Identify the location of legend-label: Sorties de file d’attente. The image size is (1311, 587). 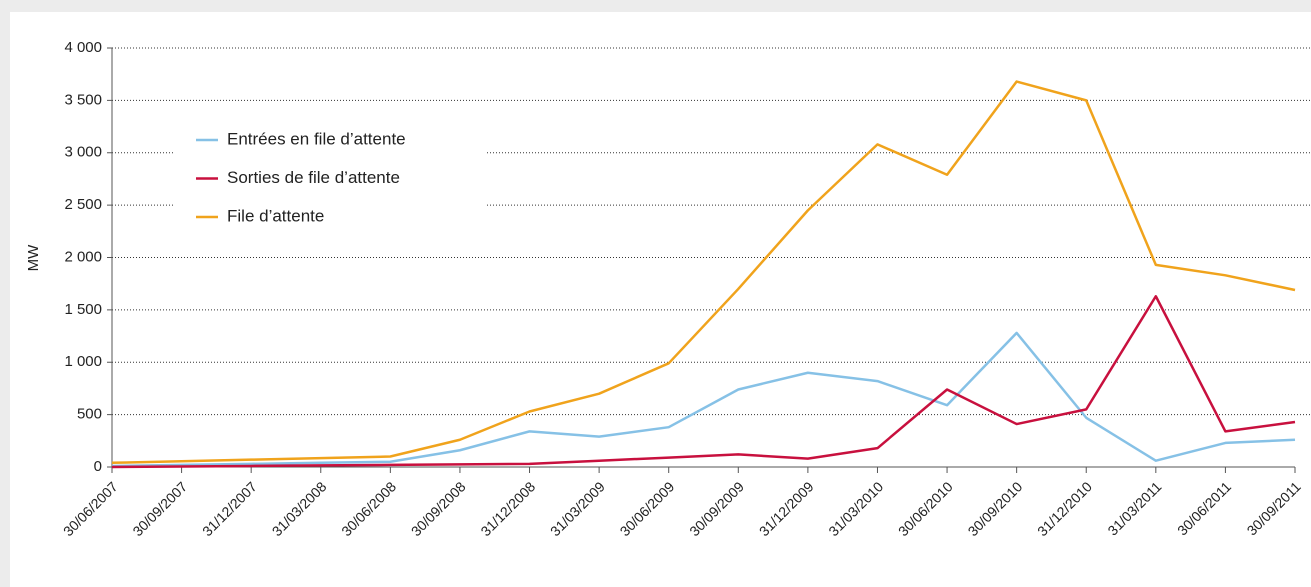
(313, 177).